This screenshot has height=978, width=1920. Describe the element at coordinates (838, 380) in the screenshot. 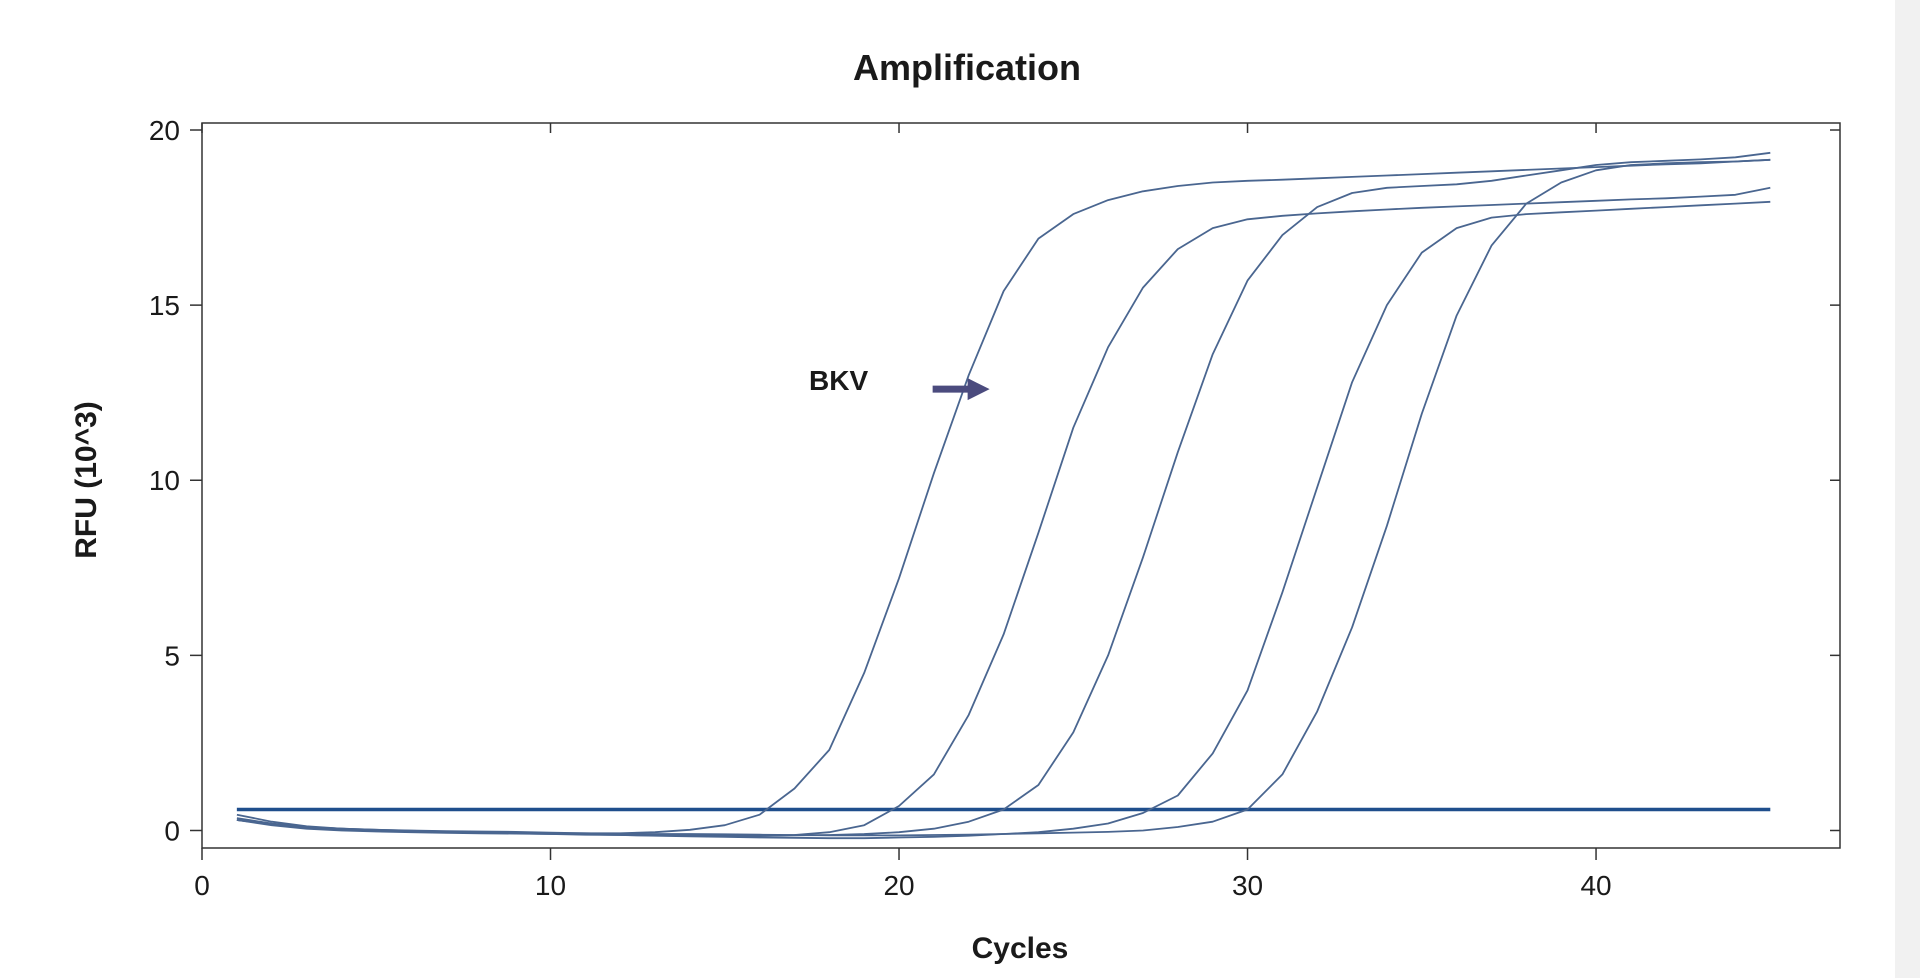

I see `bkv-annotation-label: BKV` at that location.